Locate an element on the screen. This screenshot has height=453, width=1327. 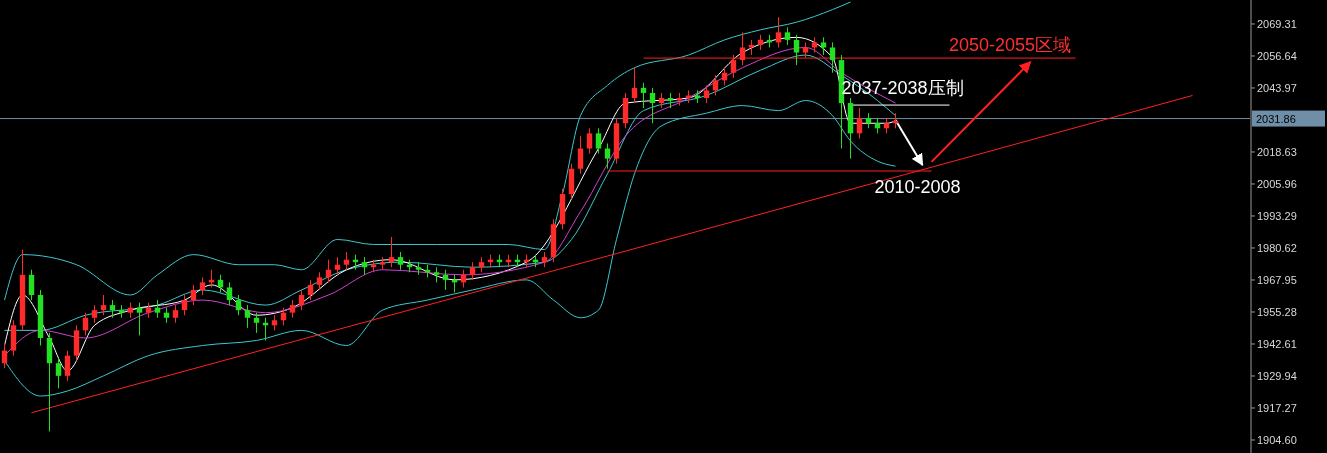
y-tick-label: 1955.28 is located at coordinates (1277, 311).